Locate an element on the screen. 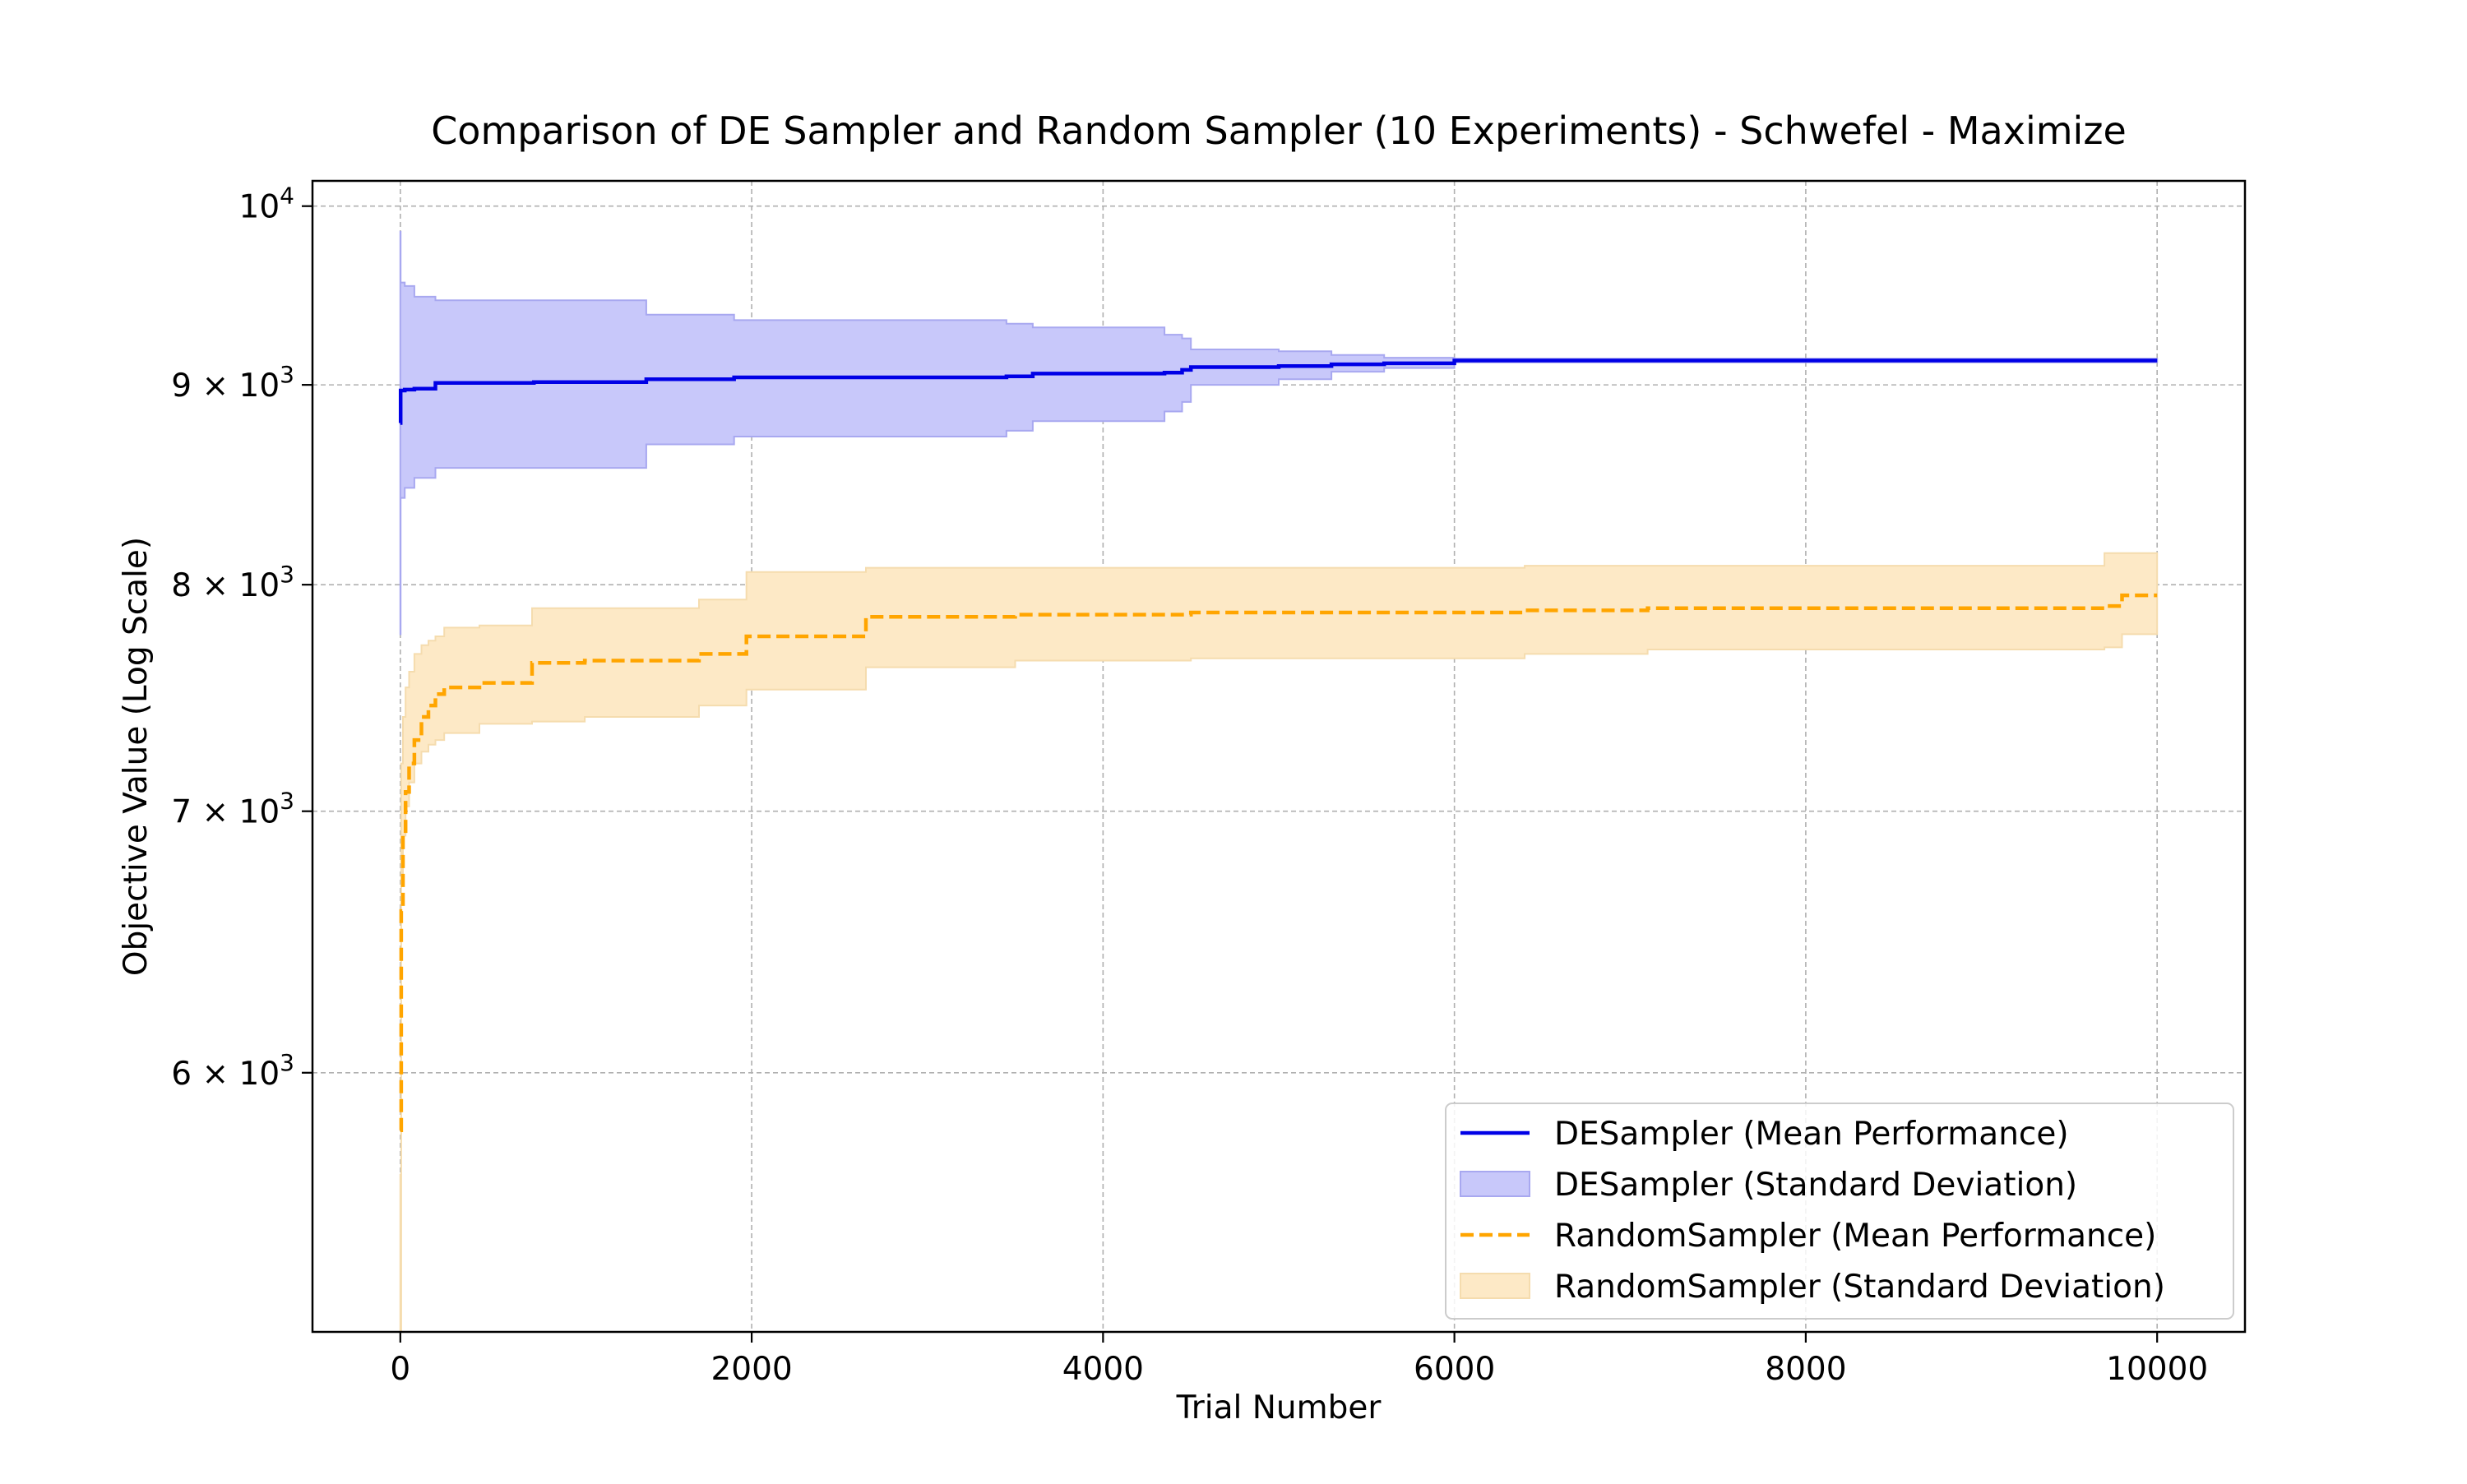  x-tick-label: 0 is located at coordinates (400, 1370).